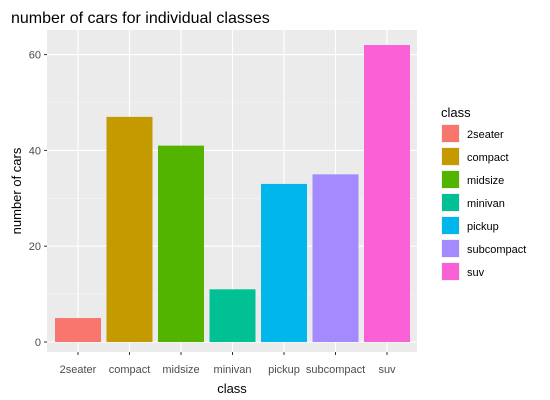 The image size is (550, 400). Describe the element at coordinates (35, 56) in the screenshot. I see `y-tick-label: 60` at that location.